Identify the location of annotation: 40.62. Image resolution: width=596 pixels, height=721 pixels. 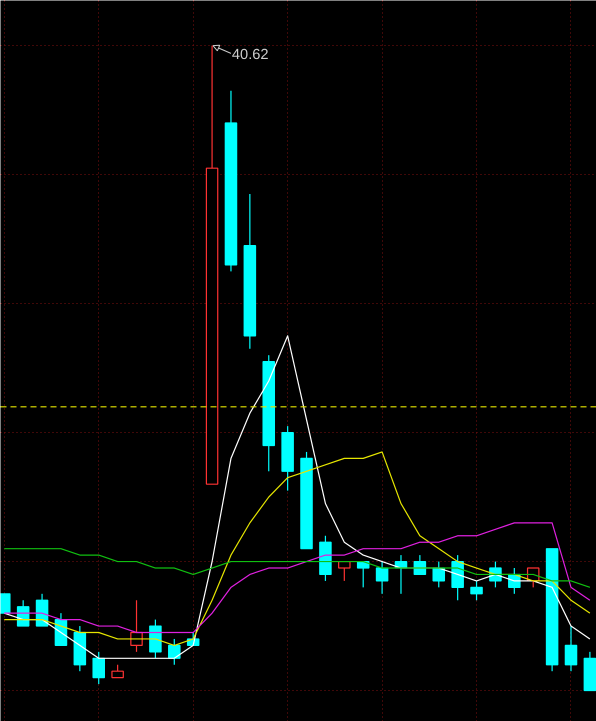
(250, 54).